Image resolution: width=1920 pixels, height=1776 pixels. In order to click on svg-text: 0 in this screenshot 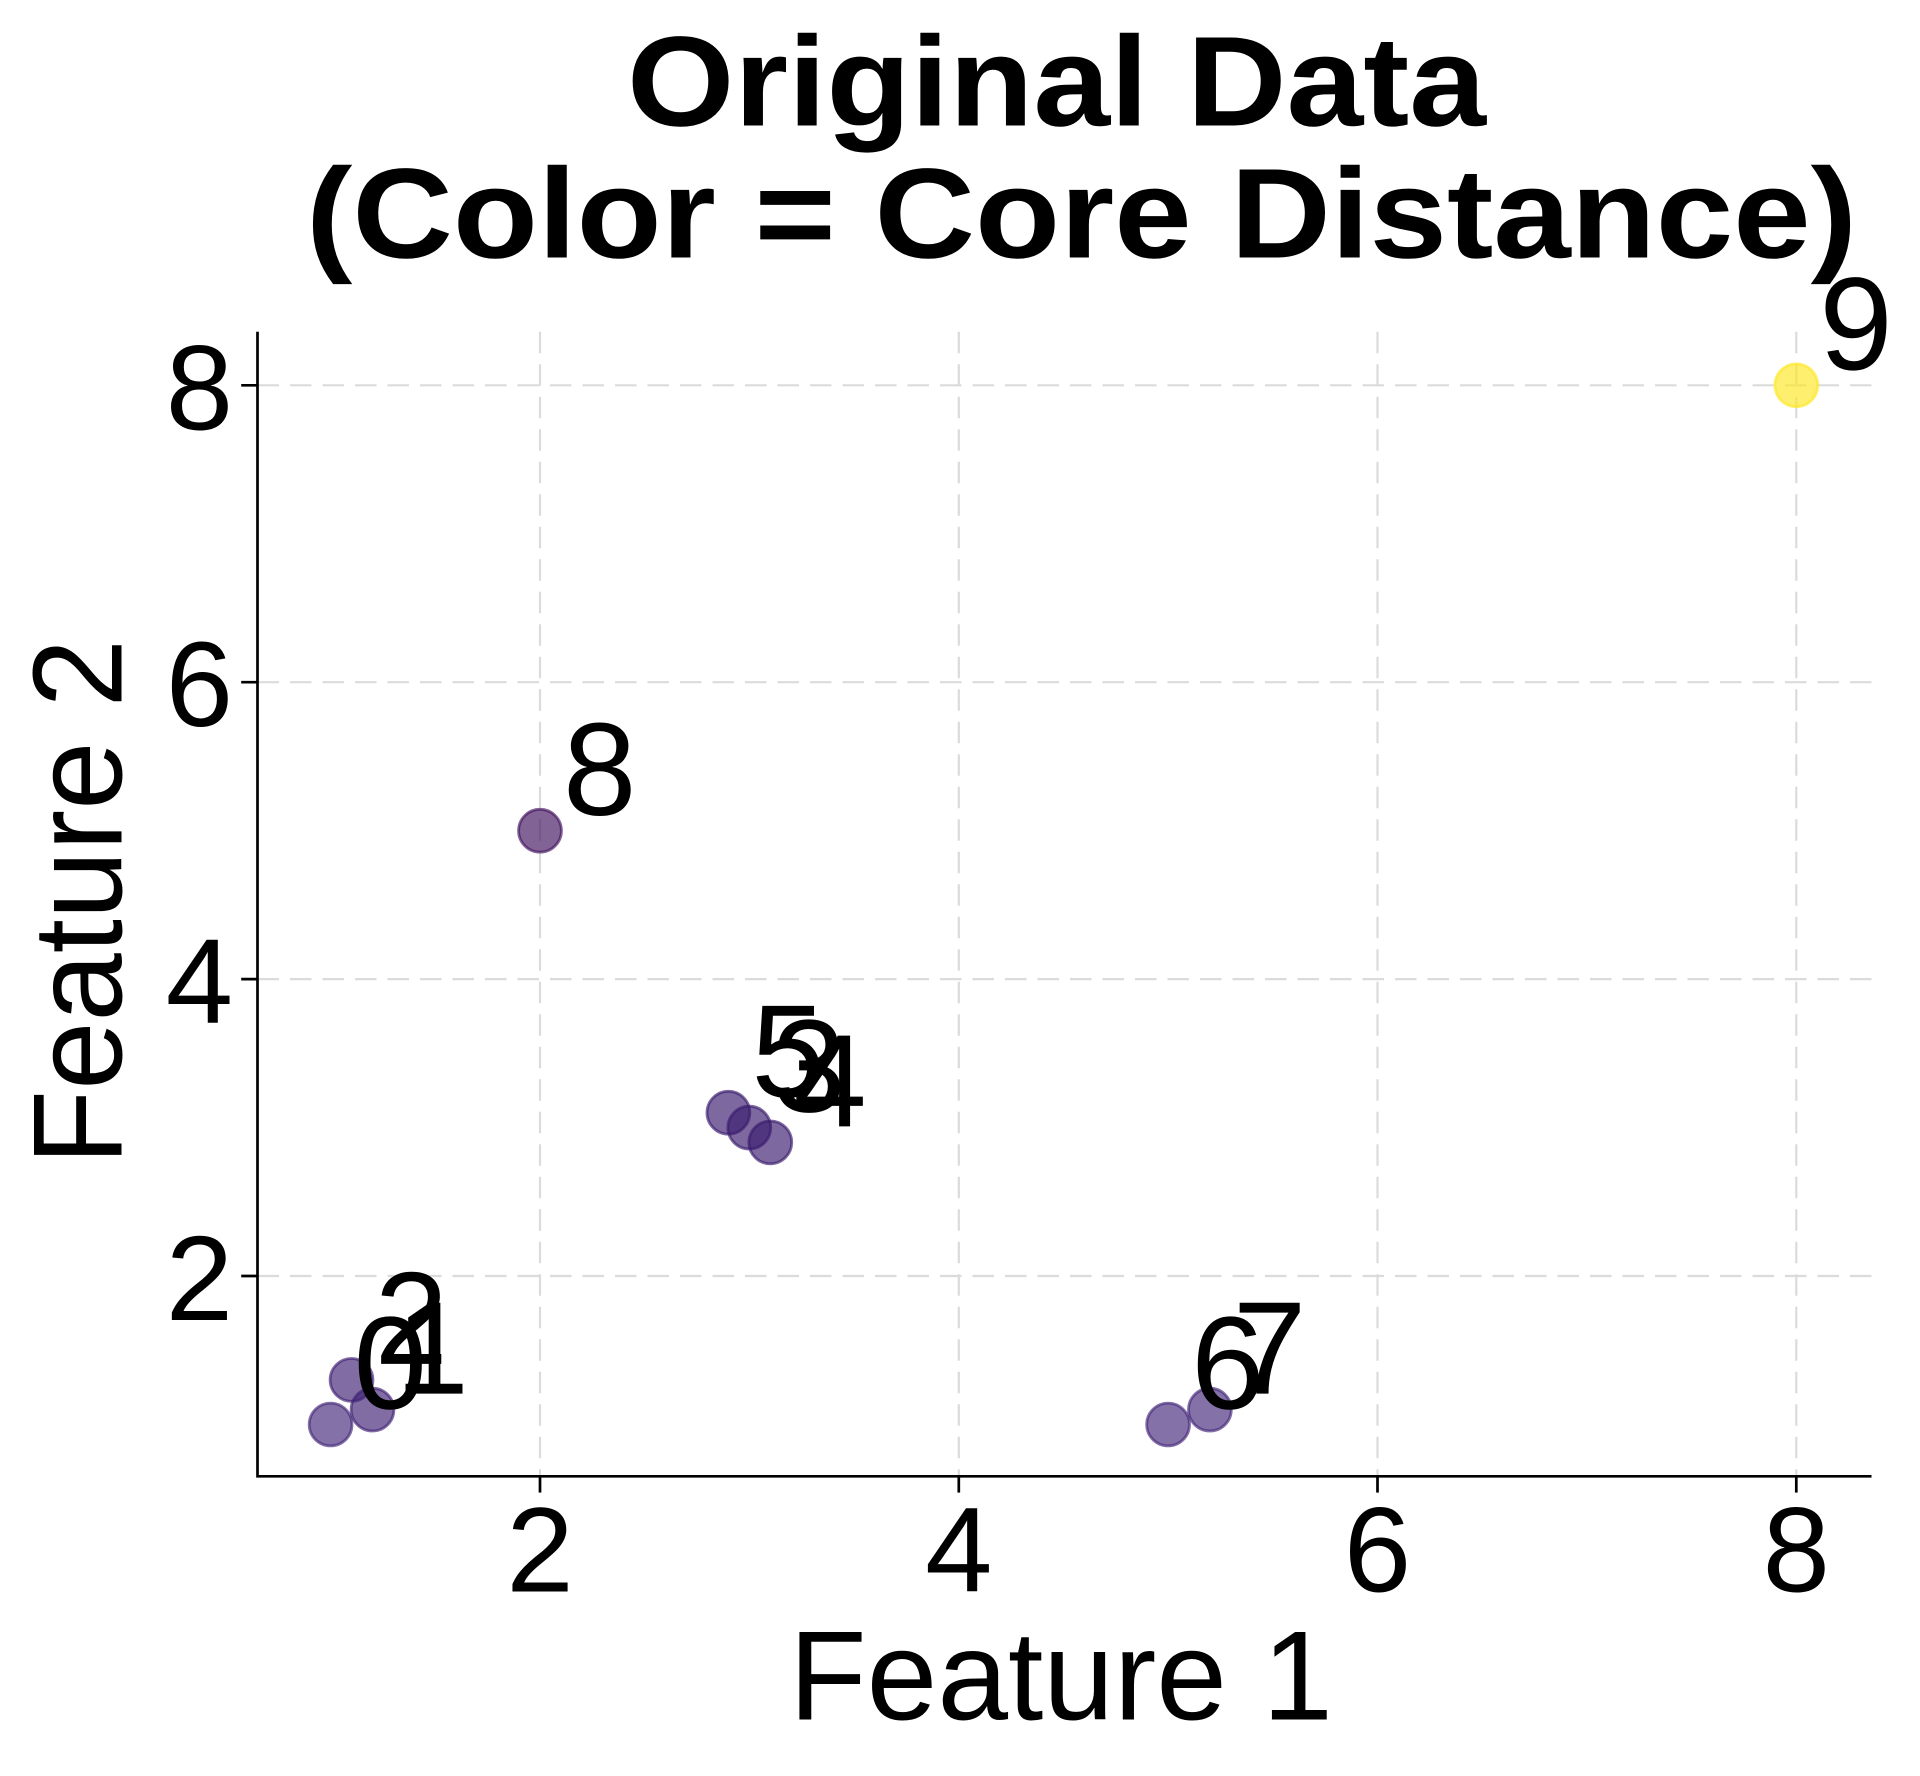, I will do `click(390, 1363)`.